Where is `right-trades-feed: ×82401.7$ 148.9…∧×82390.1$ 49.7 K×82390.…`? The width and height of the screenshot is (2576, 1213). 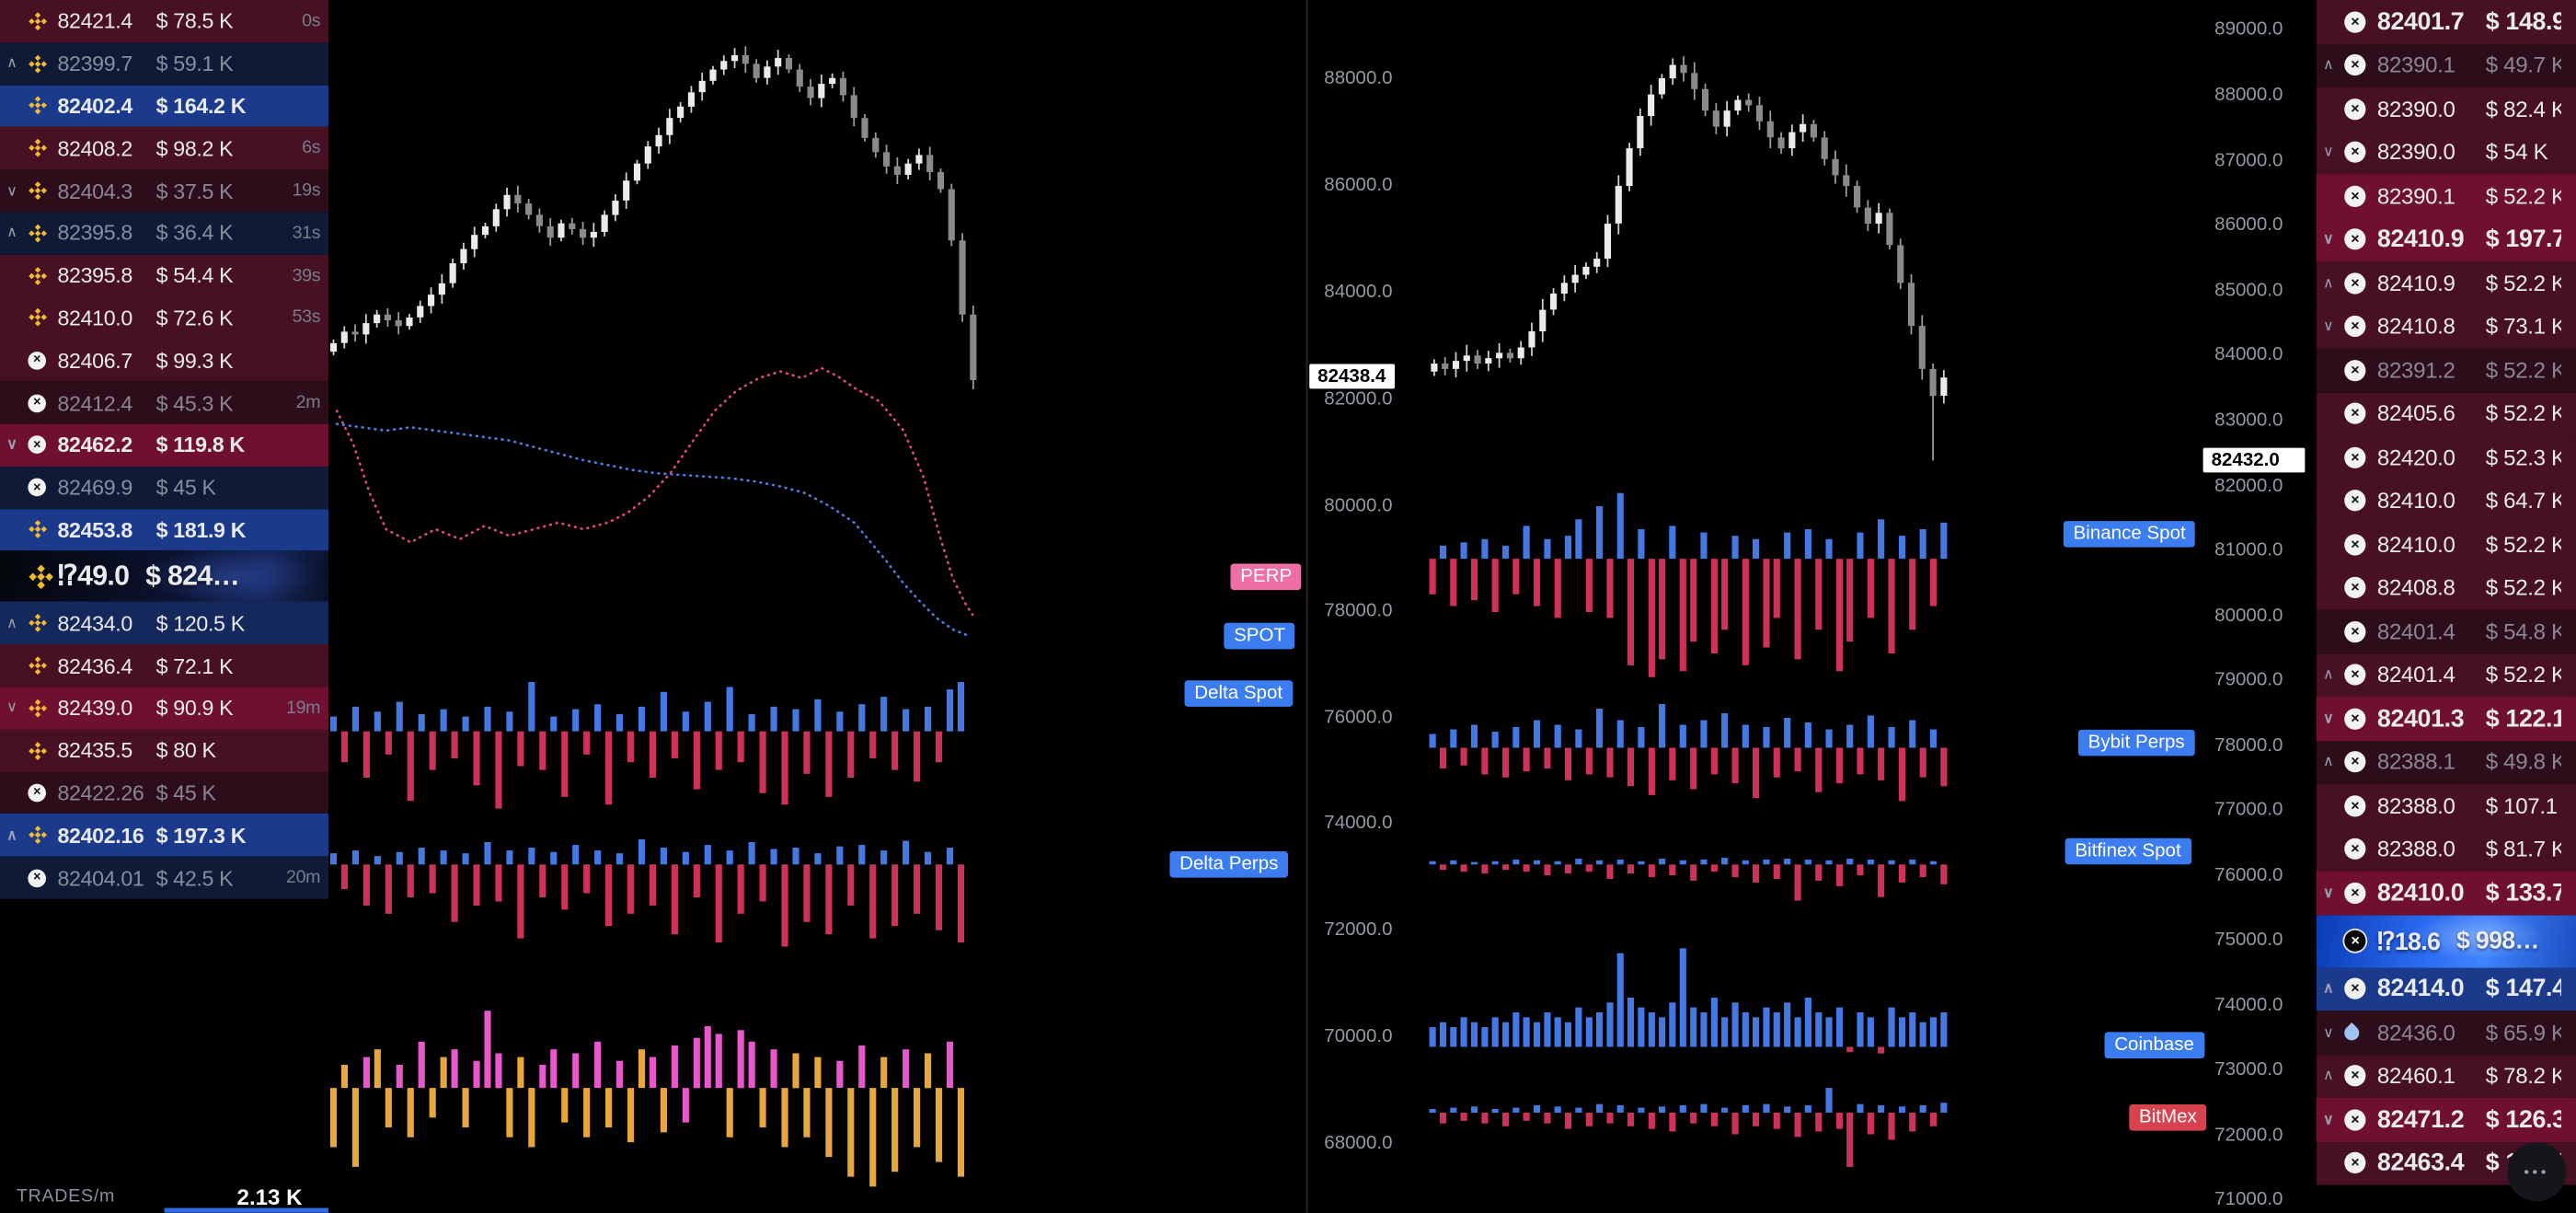 right-trades-feed: ×82401.7$ 148.9…∧×82390.1$ 49.7 K×82390.… is located at coordinates (2446, 606).